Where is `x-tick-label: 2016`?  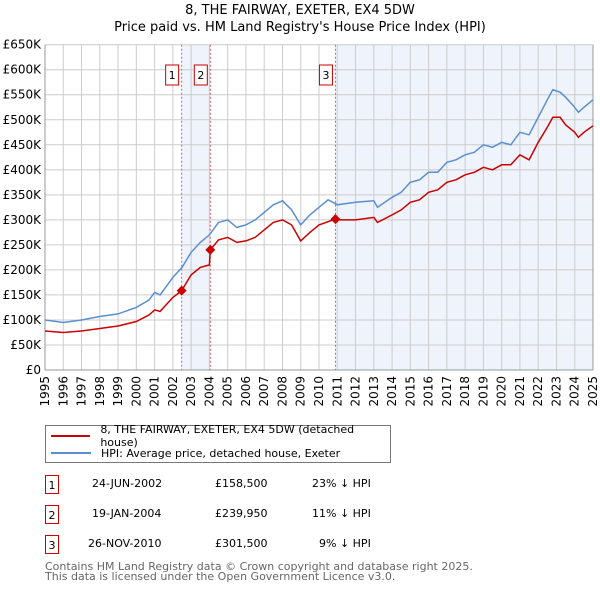
x-tick-label: 2016 is located at coordinates (429, 391).